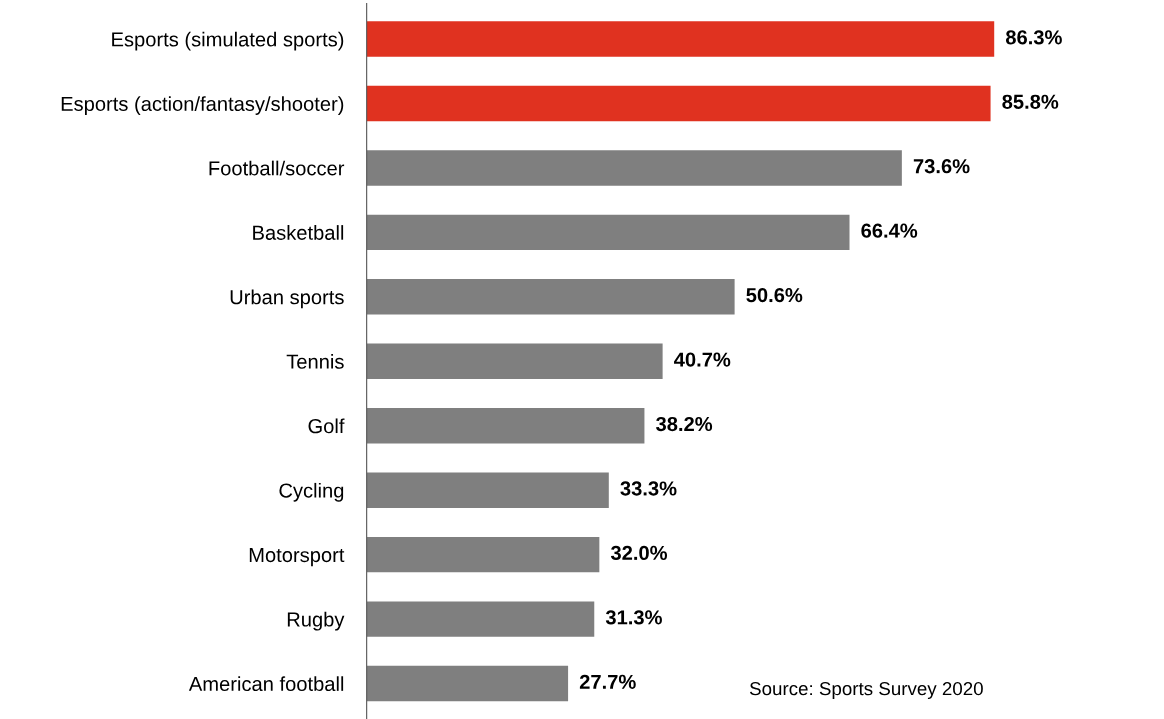  I want to click on data-label: 31.3%, so click(633, 617).